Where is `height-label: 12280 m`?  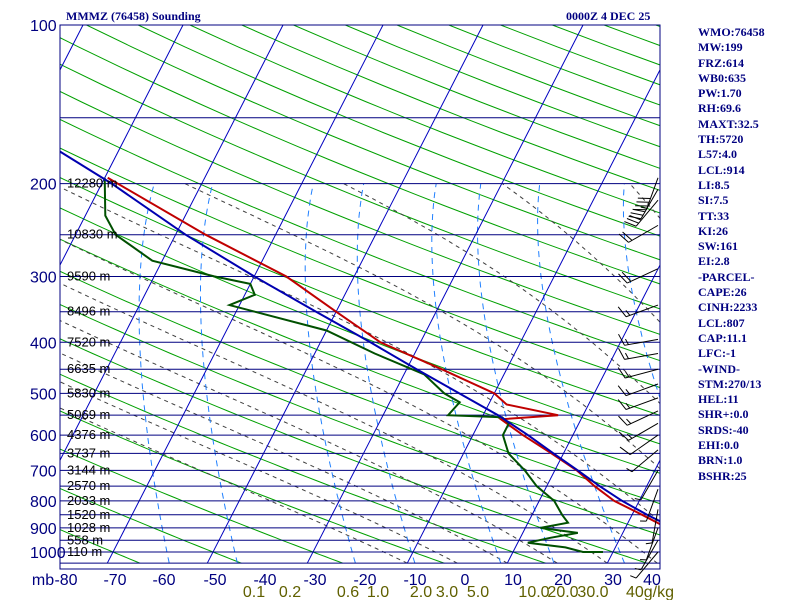
height-label: 12280 m is located at coordinates (92, 183).